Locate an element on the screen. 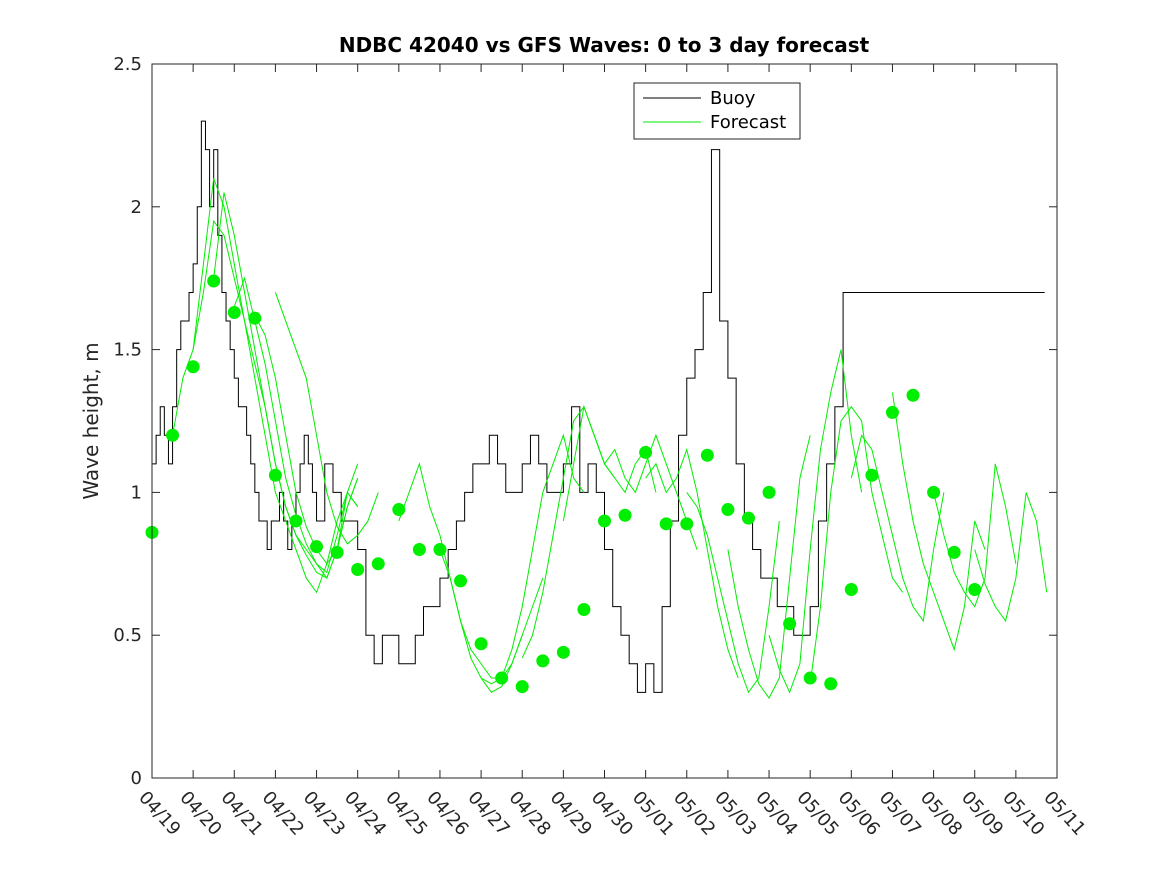 This screenshot has height=875, width=1167. x-tick-label: 05/01 is located at coordinates (653, 813).